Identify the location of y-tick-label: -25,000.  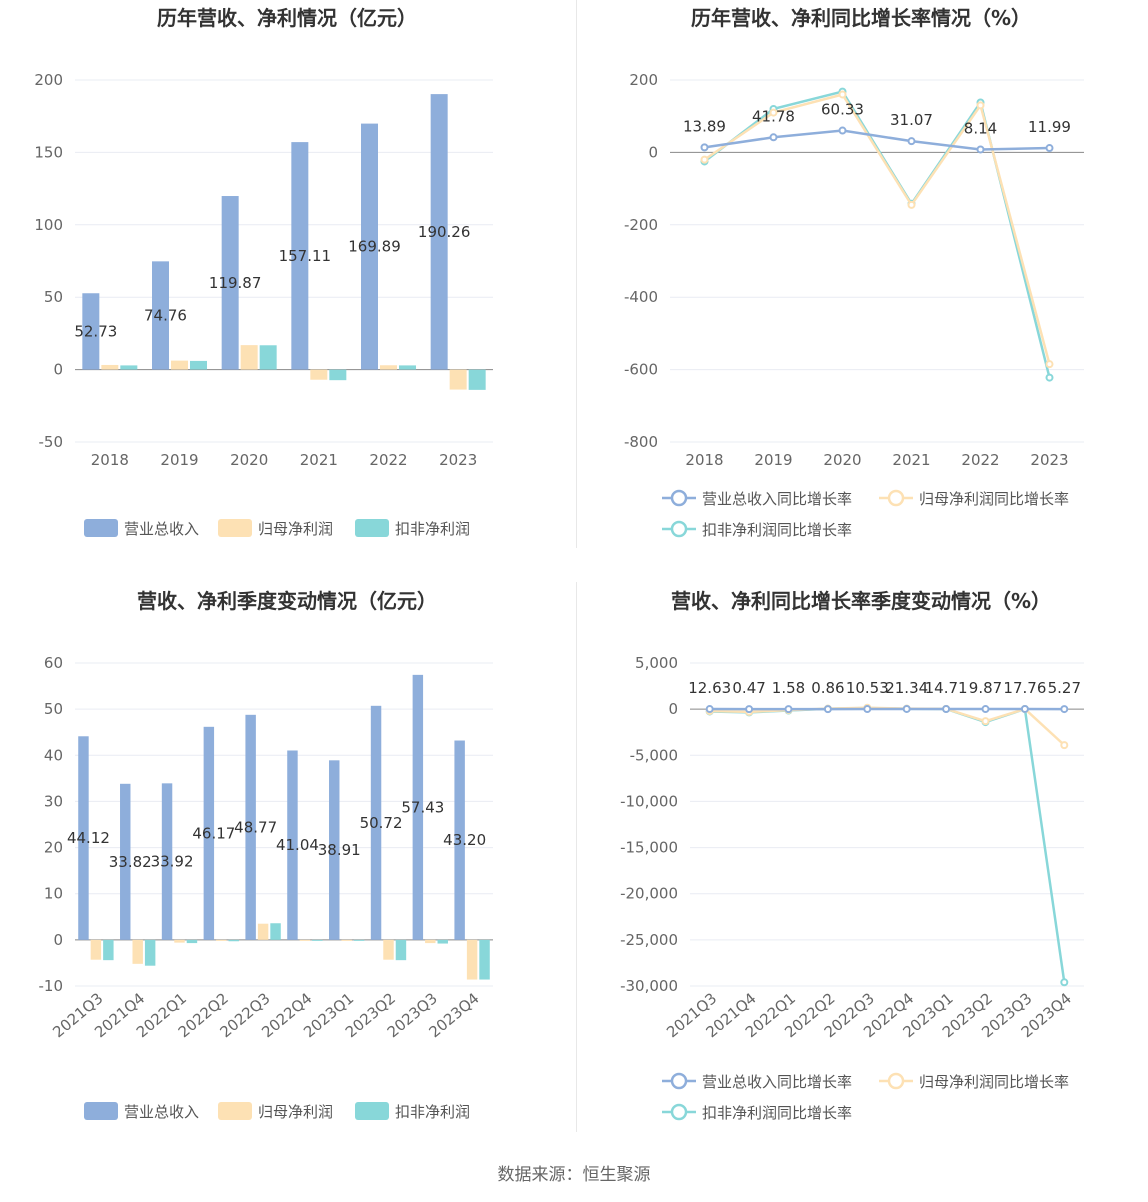
(649, 940).